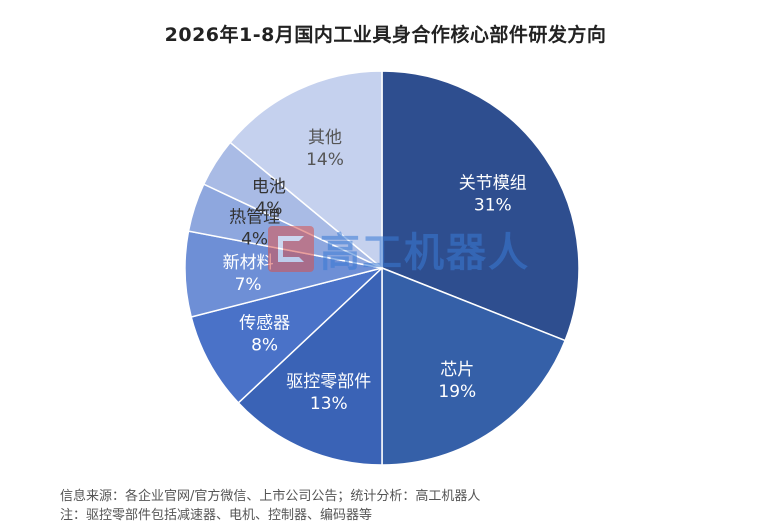  What do you see at coordinates (385, 35) in the screenshot?
I see `chart-title: 2026年1-8月国内工业具身合作核心部件研发方向` at bounding box center [385, 35].